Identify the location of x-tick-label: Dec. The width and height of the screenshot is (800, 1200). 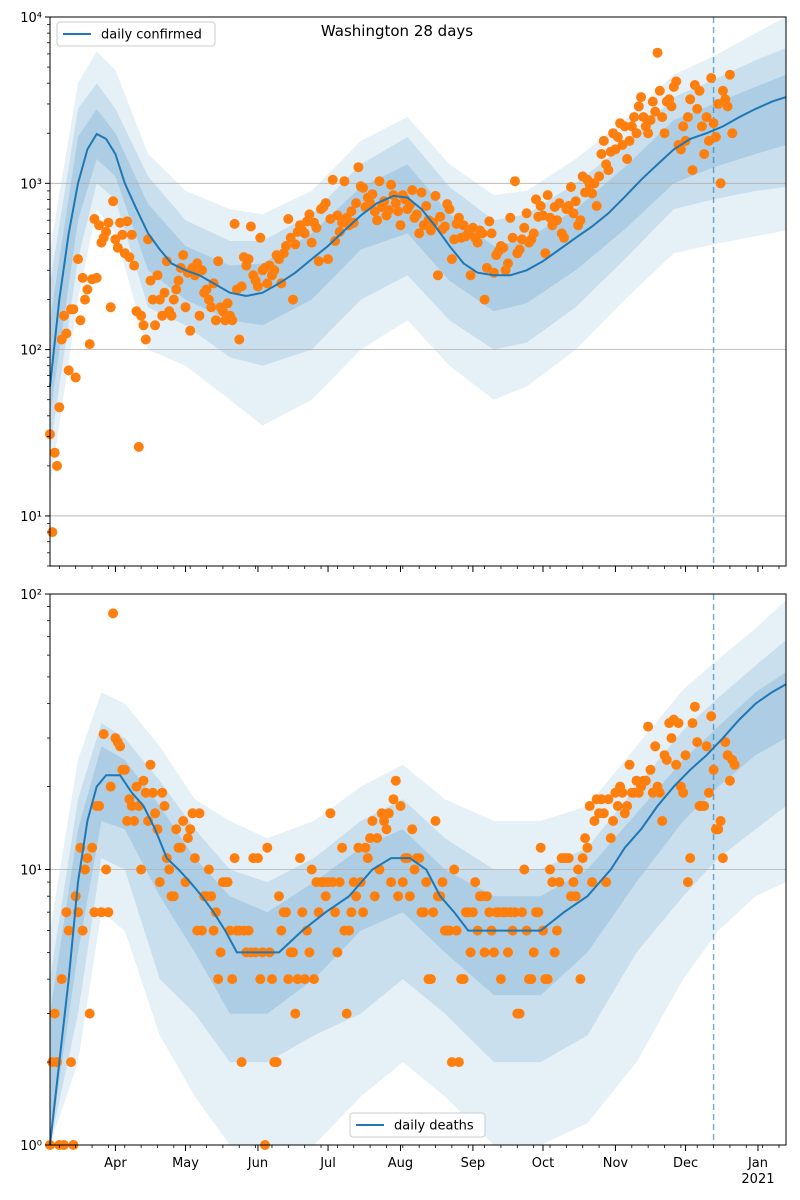
(685, 1163).